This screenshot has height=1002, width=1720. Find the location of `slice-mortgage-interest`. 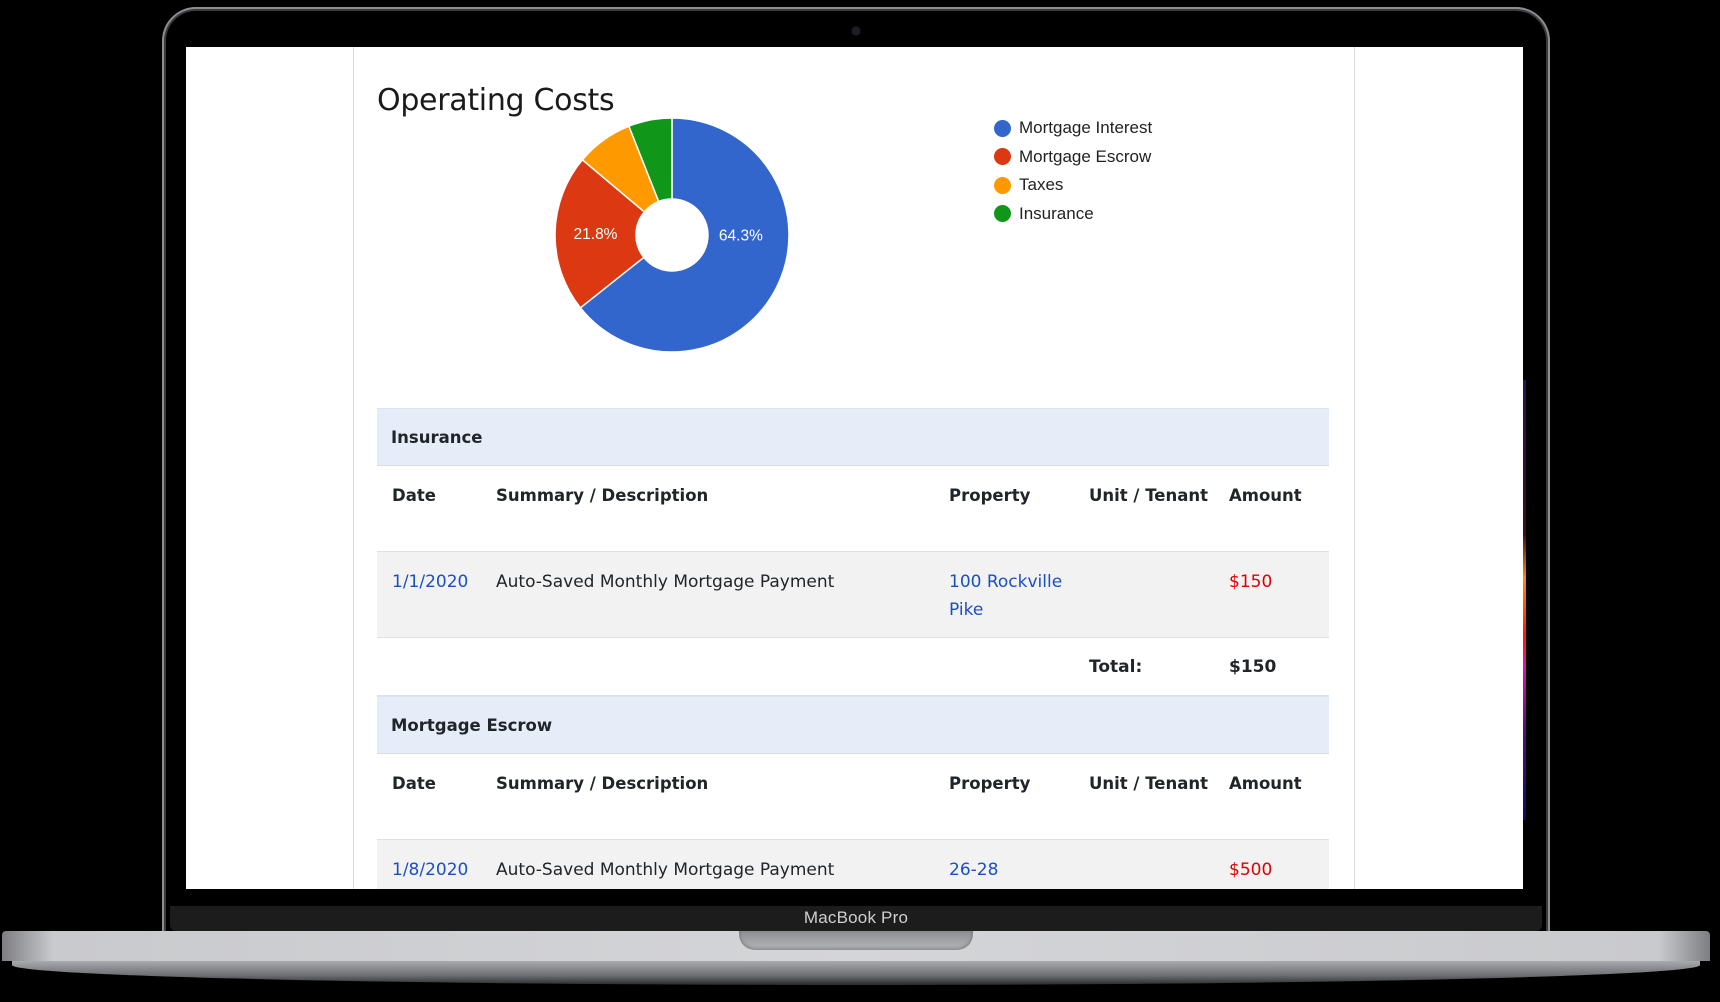

slice-mortgage-interest is located at coordinates (684, 235).